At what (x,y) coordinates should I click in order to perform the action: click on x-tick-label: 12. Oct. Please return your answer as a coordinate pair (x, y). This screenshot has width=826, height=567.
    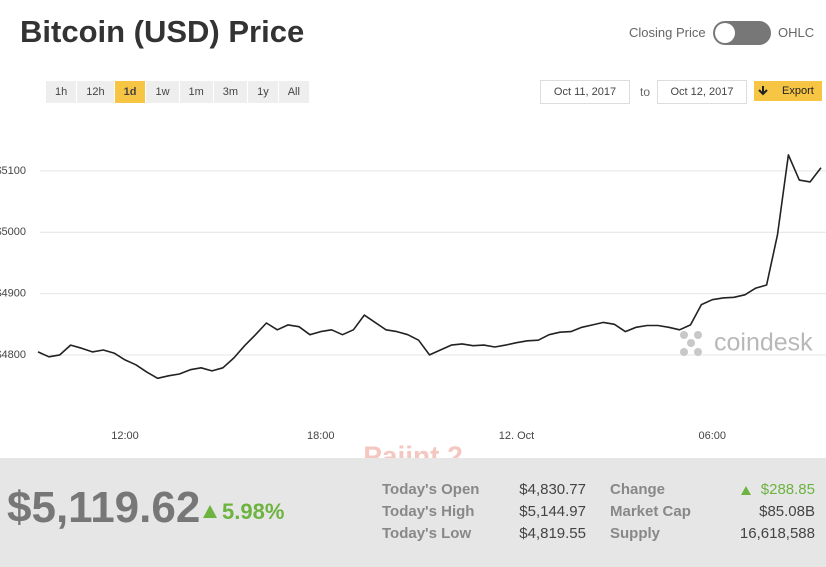
    Looking at the image, I should click on (516, 436).